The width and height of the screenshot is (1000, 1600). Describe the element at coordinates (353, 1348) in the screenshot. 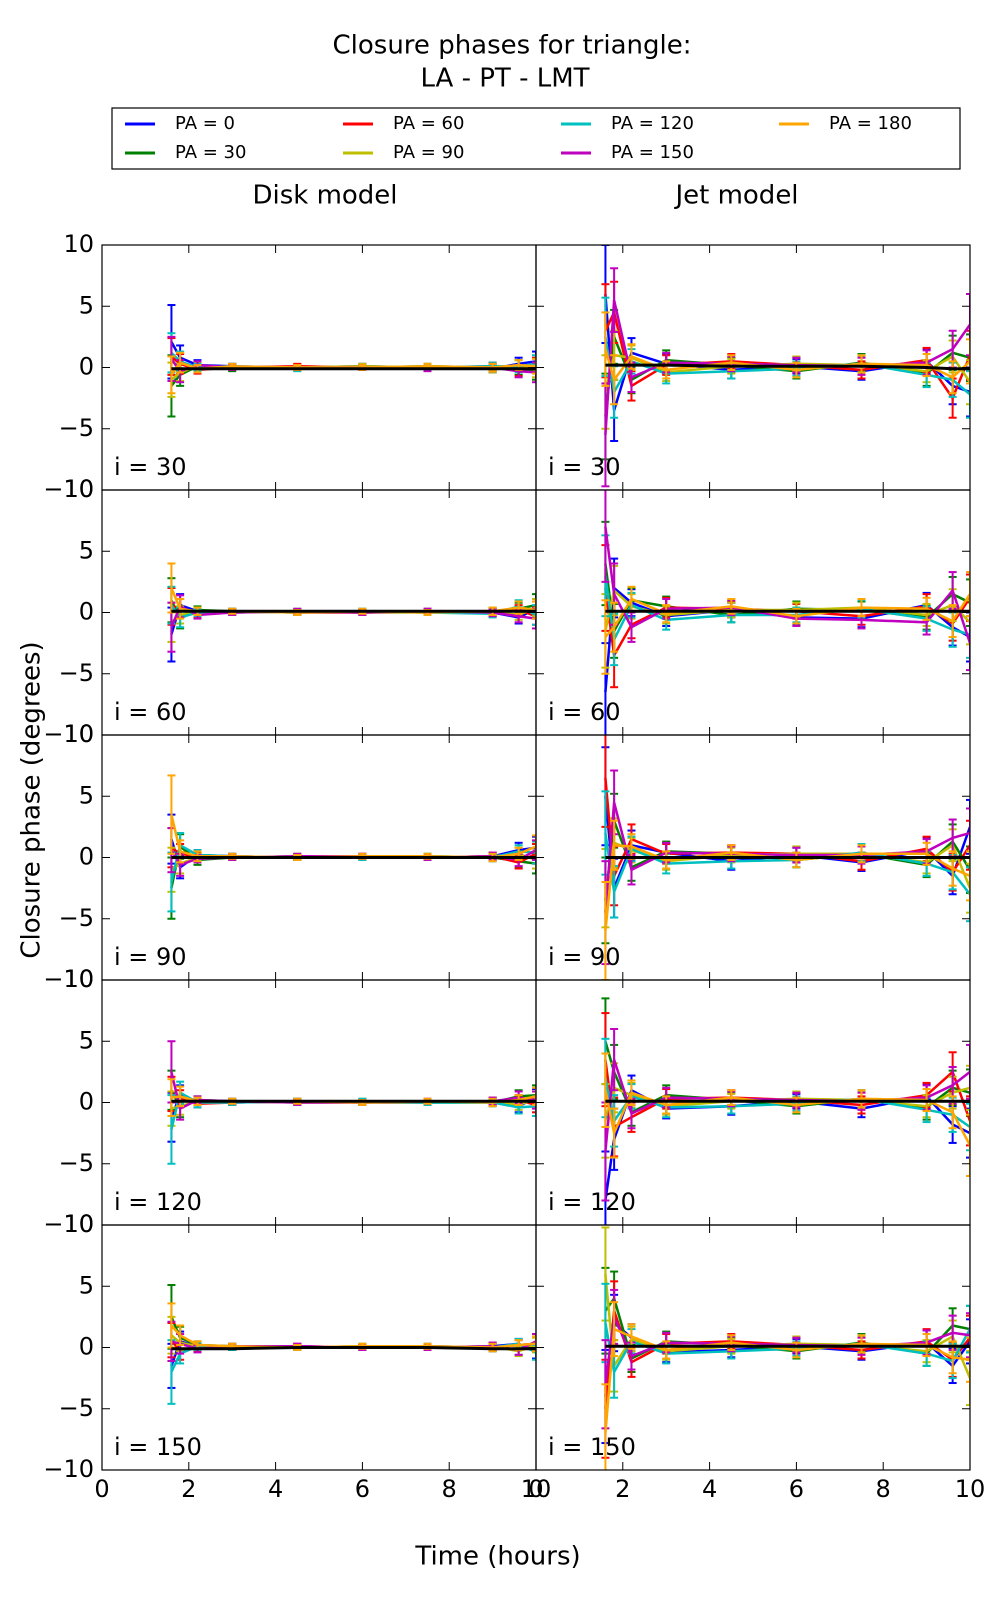

I see `model-line` at that location.